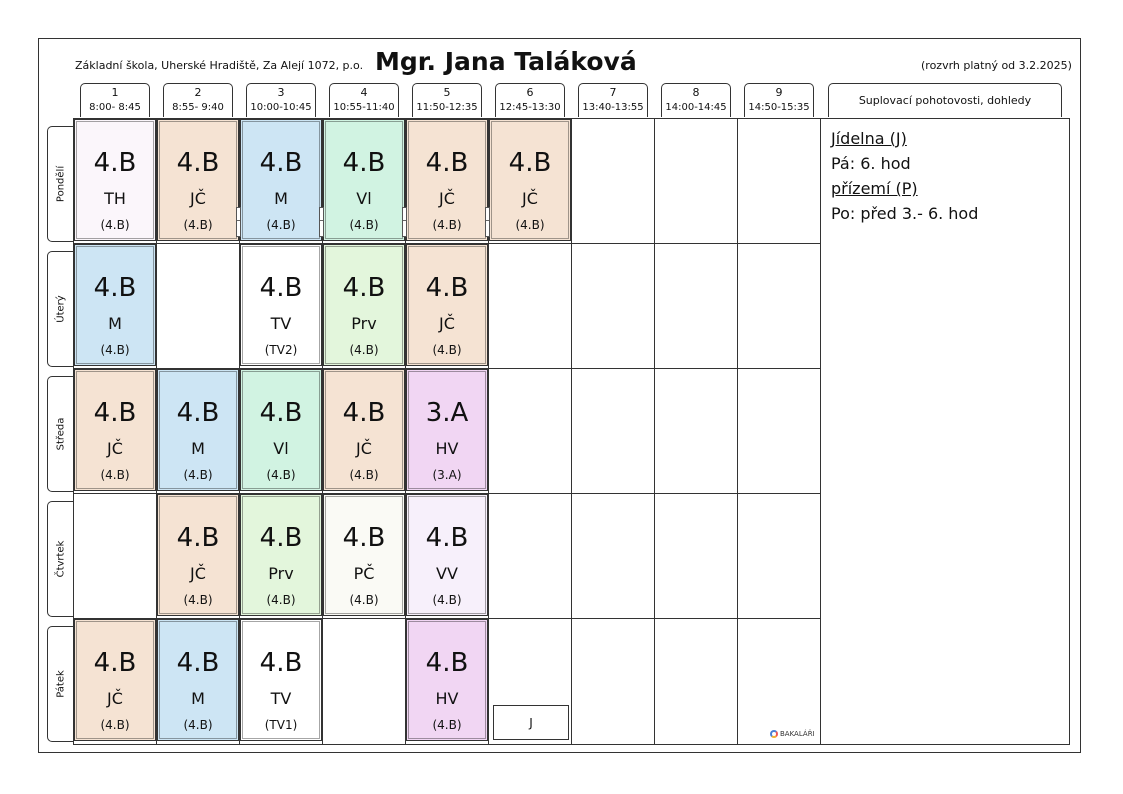 Image resolution: width=1123 pixels, height=794 pixels. What do you see at coordinates (281, 305) in the screenshot?
I see `lesson-cell: 4.B TV (TV2)` at bounding box center [281, 305].